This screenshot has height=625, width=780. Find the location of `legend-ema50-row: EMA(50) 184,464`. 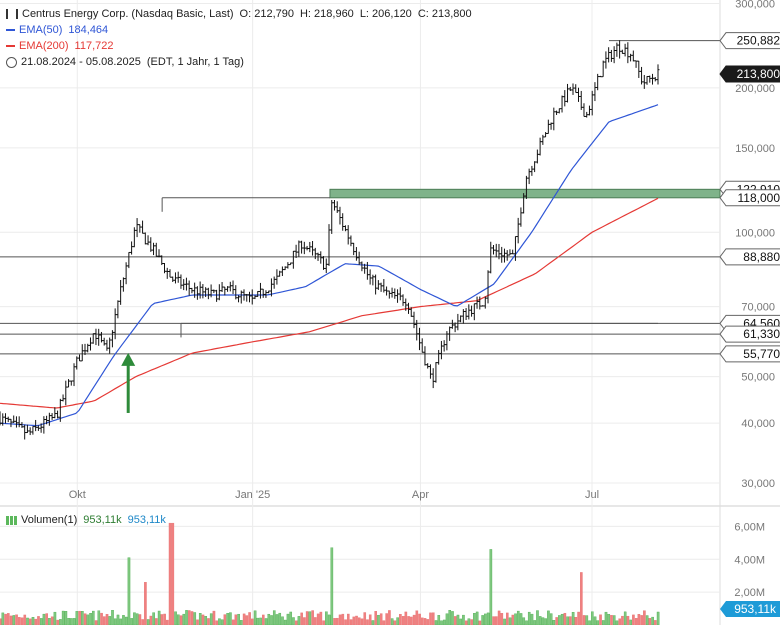

legend-ema50-row: EMA(50) 184,464 is located at coordinates (239, 30).